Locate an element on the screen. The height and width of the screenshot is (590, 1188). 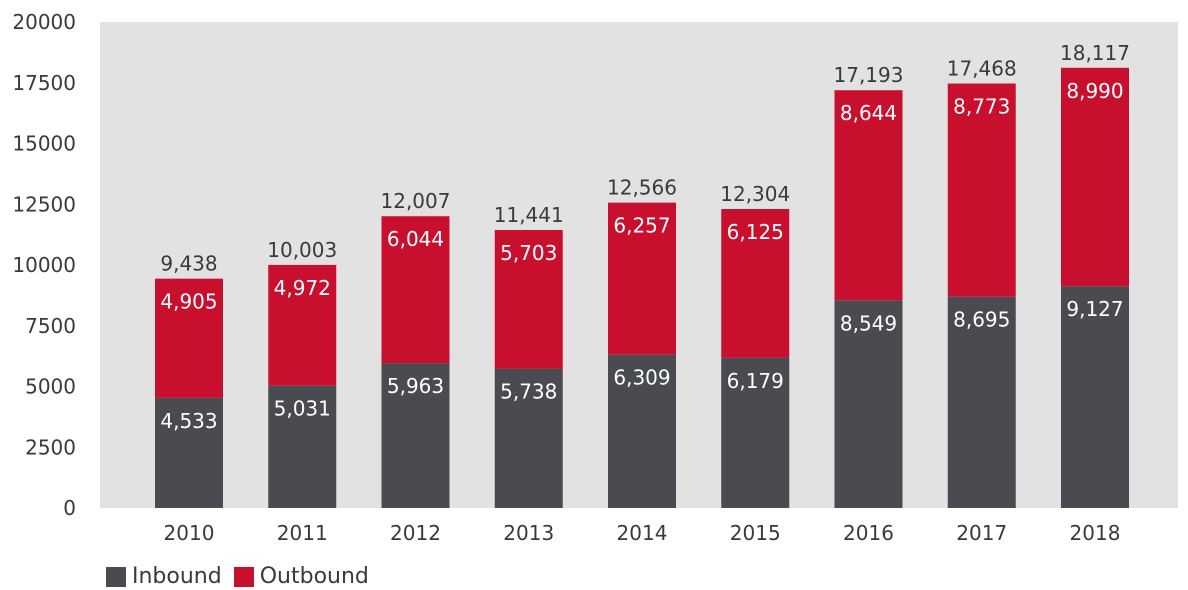
data-label-outbound: 6,257 is located at coordinates (641, 226).